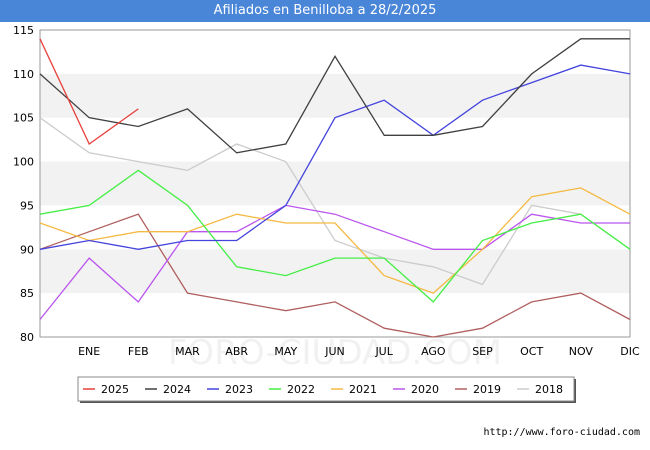  I want to click on source-url: http://www.foro-ciudad.com, so click(561, 432).